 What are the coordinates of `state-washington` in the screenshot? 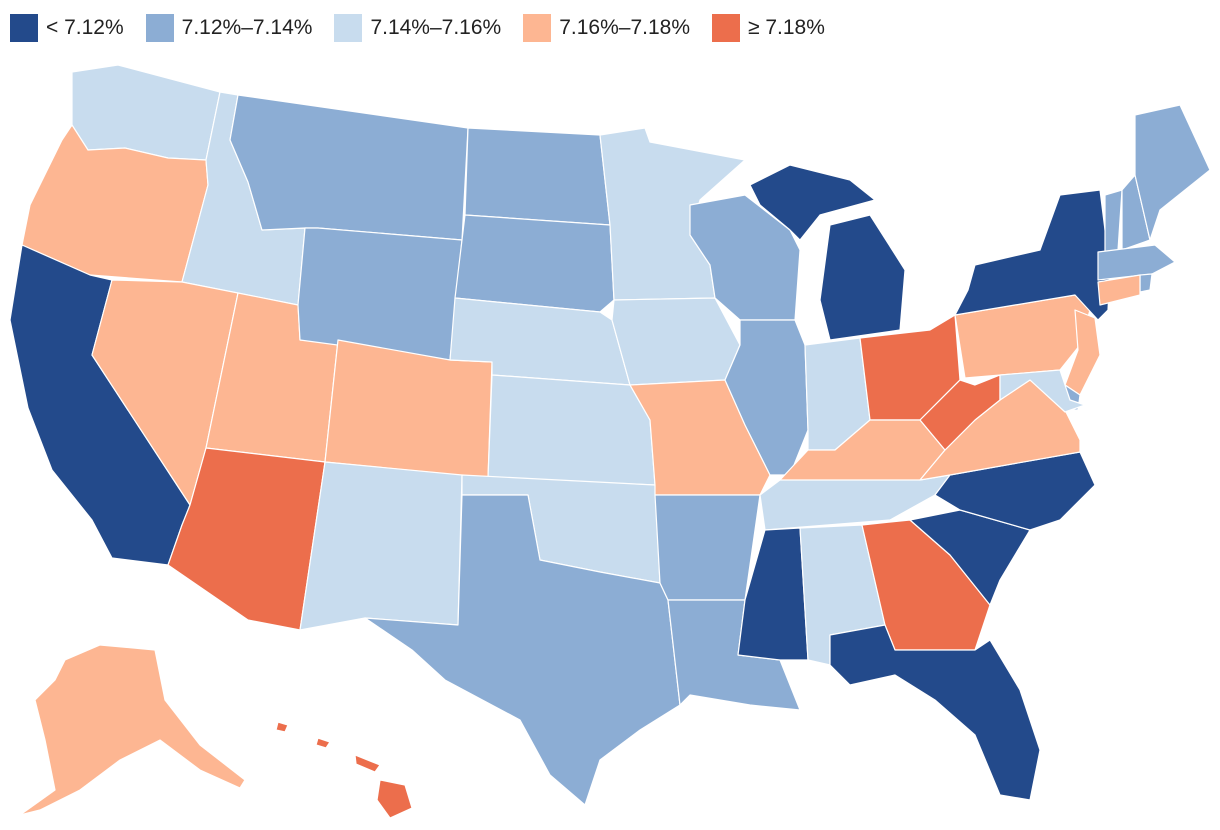 It's located at (146, 112).